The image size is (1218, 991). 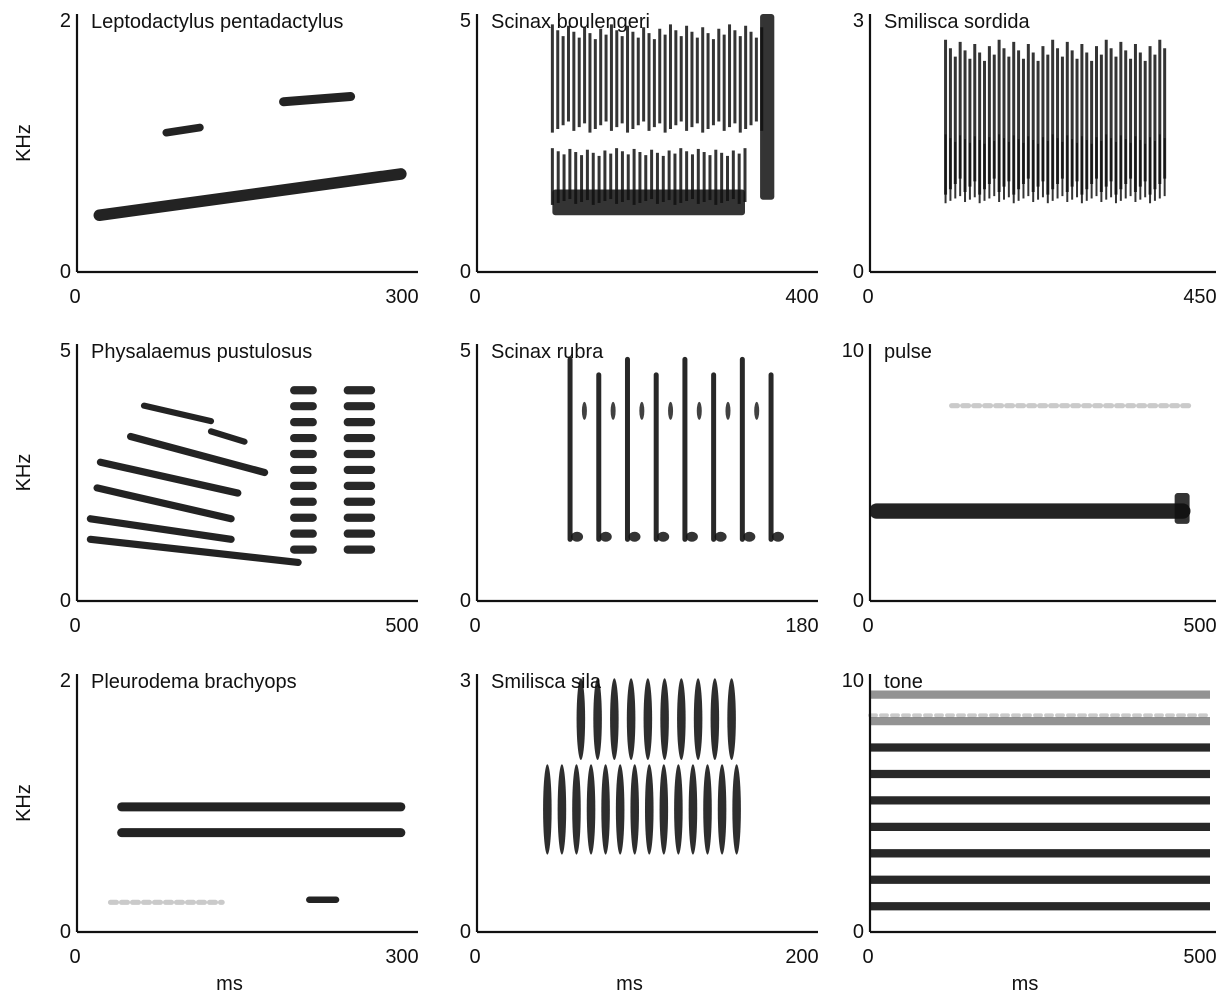 I want to click on panel-title: tone, so click(x=903, y=682).